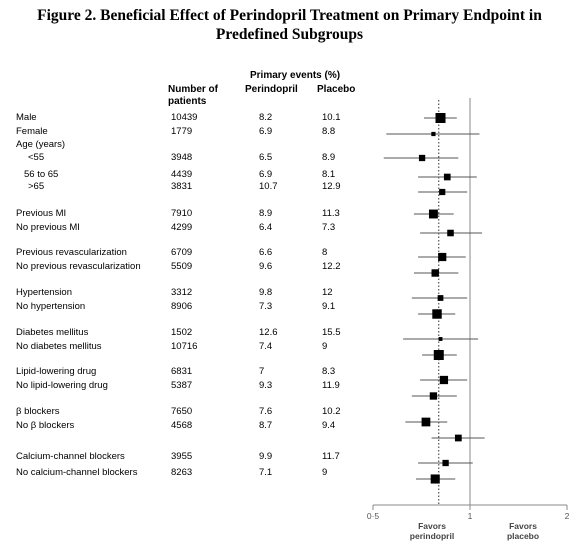  Describe the element at coordinates (266, 213) in the screenshot. I see `row-perindopril: 8.9` at that location.